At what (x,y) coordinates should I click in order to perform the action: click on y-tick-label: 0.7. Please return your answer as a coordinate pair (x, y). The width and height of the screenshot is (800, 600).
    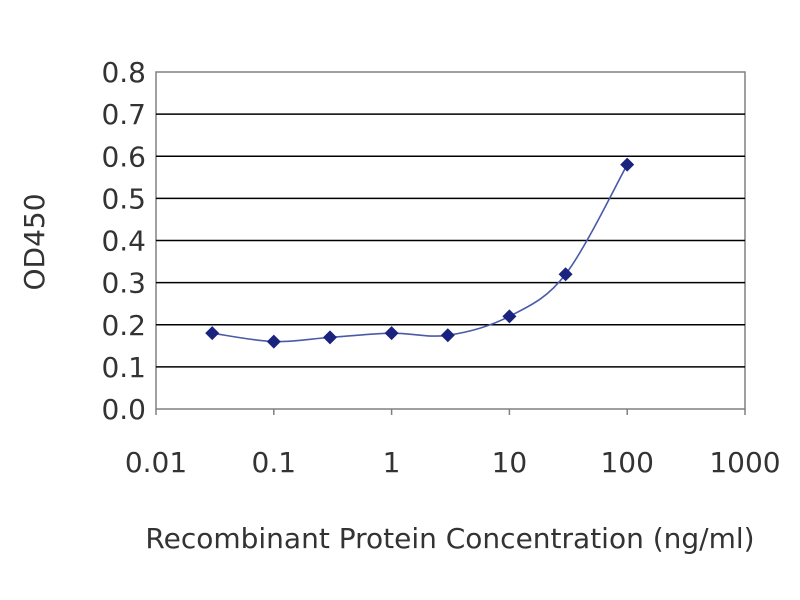
    Looking at the image, I should click on (123, 114).